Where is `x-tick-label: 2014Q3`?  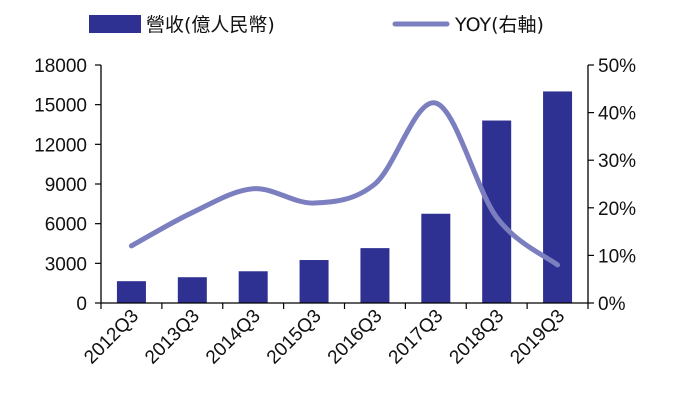 x-tick-label: 2014Q3 is located at coordinates (233, 337).